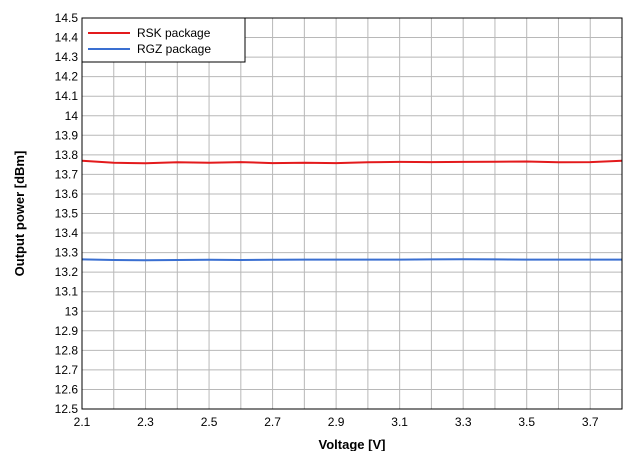 The image size is (635, 451). Describe the element at coordinates (67, 389) in the screenshot. I see `y-tick-label: 12.6` at that location.